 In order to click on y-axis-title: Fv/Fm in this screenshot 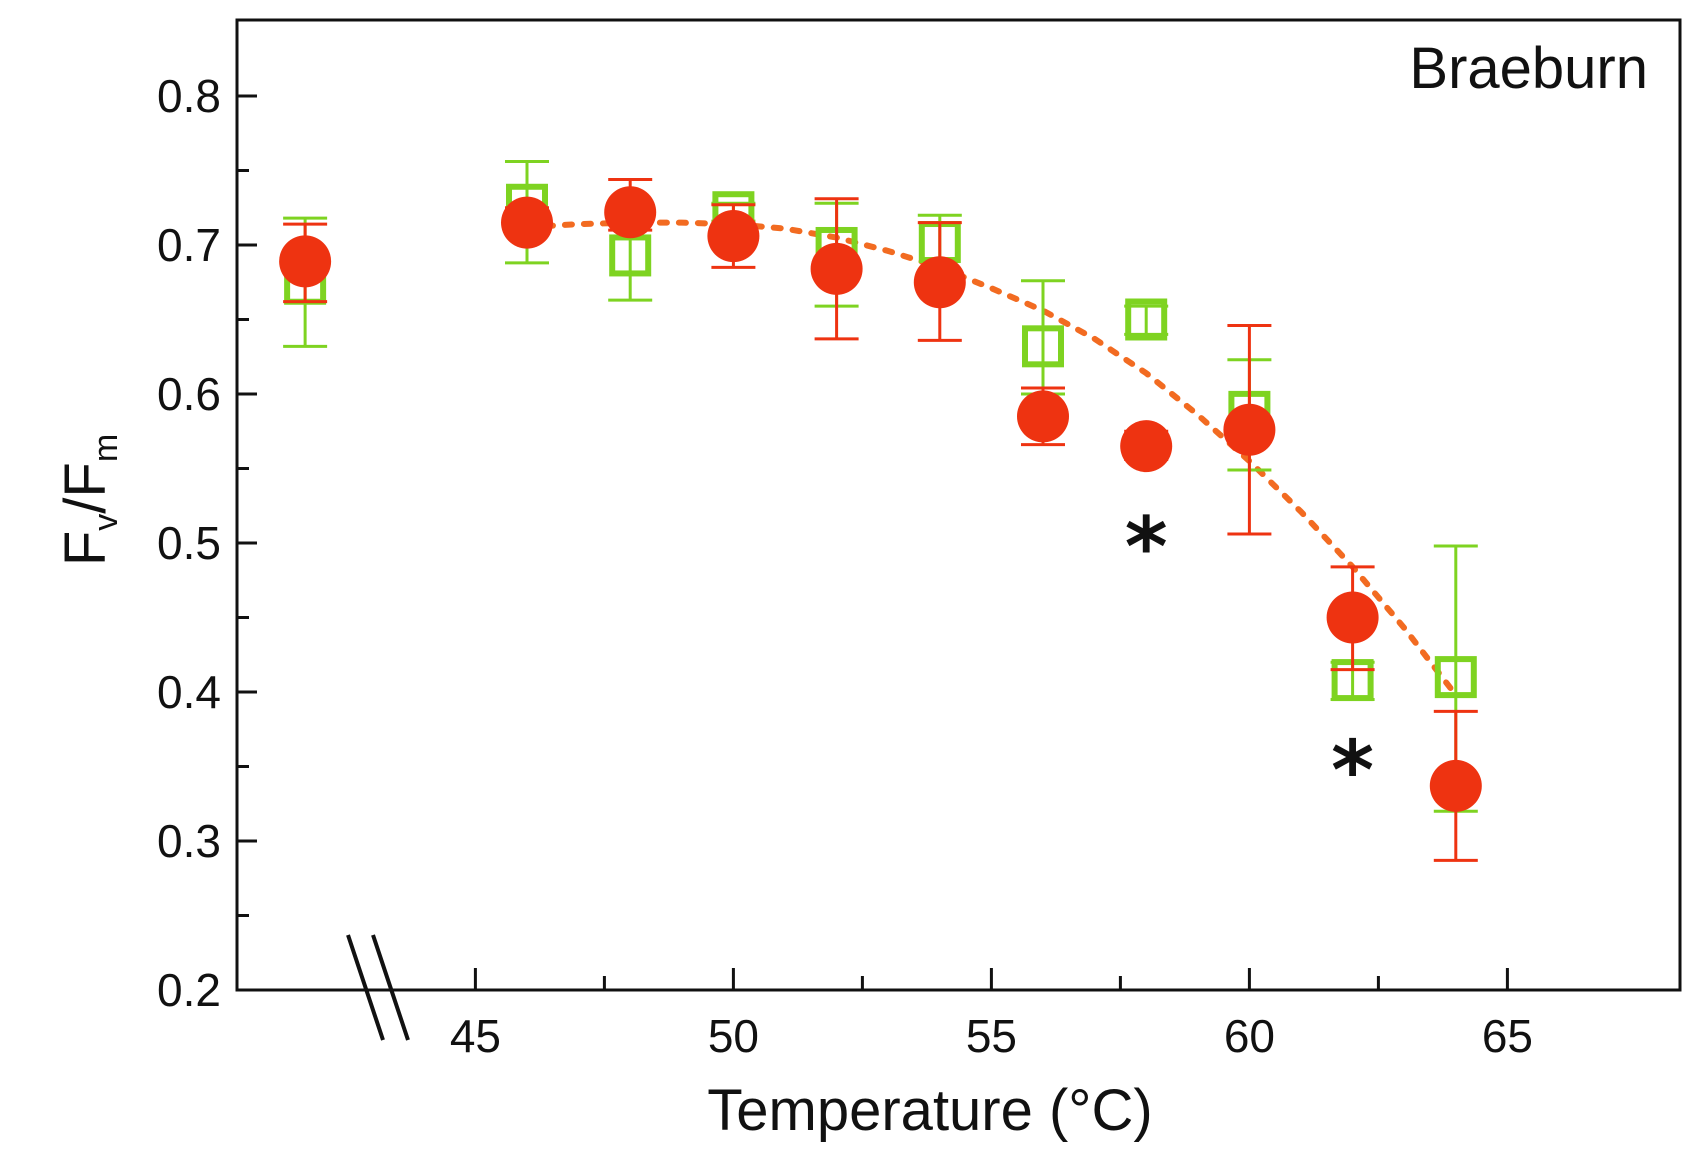, I will do `click(89, 500)`.